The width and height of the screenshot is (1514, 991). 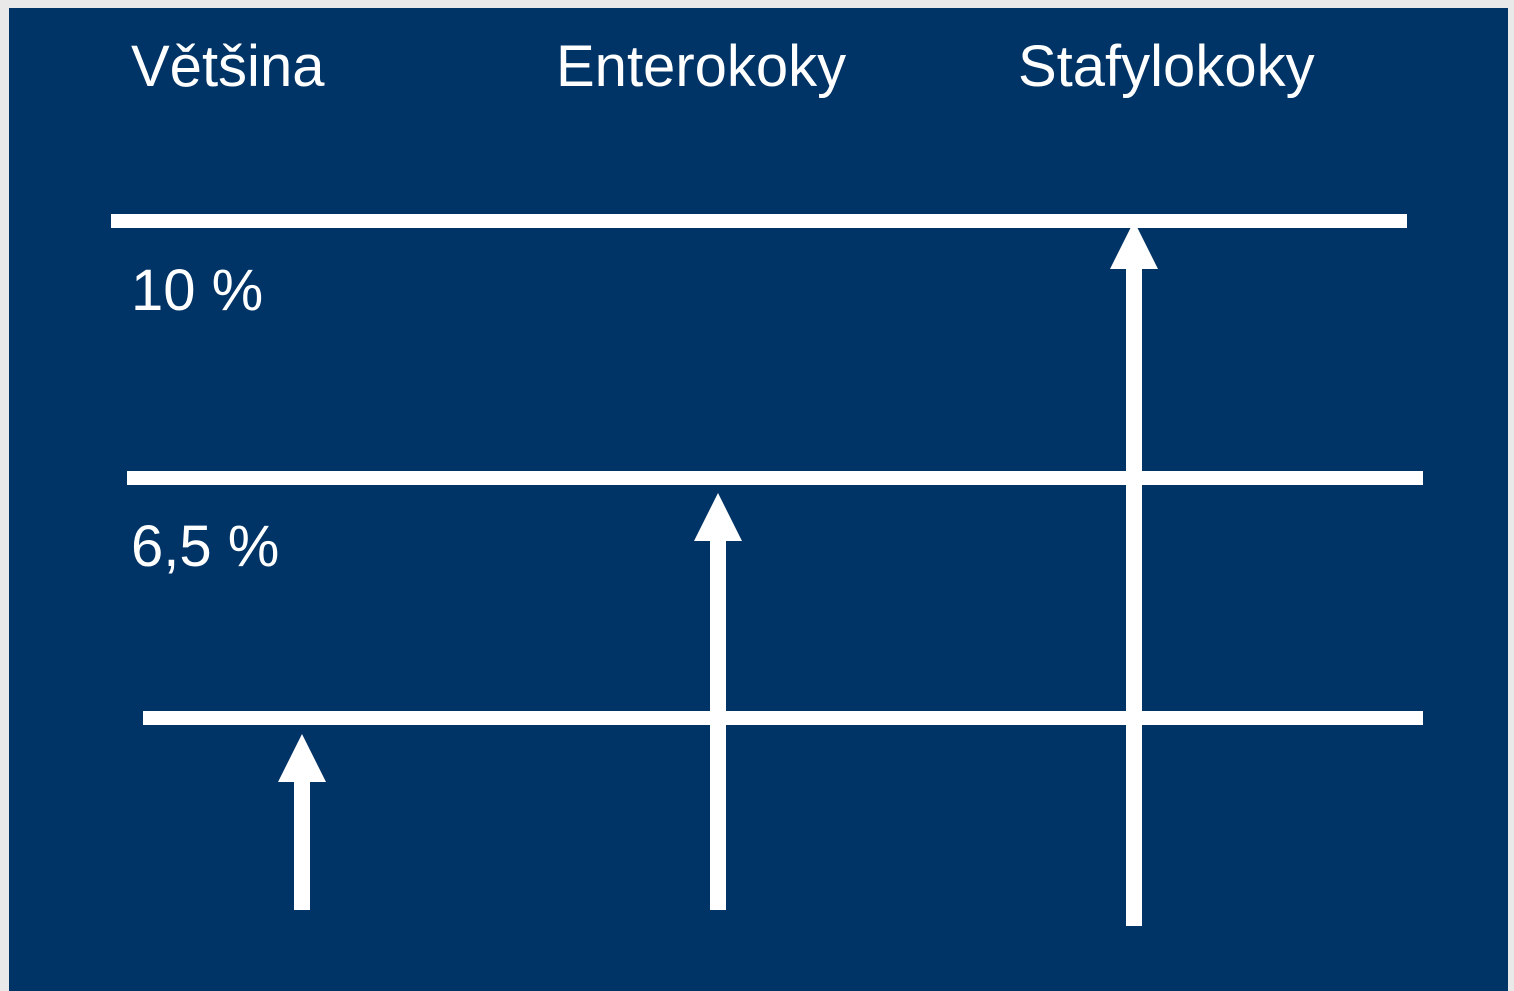 What do you see at coordinates (197, 290) in the screenshot?
I see `level-label-10: 10 %` at bounding box center [197, 290].